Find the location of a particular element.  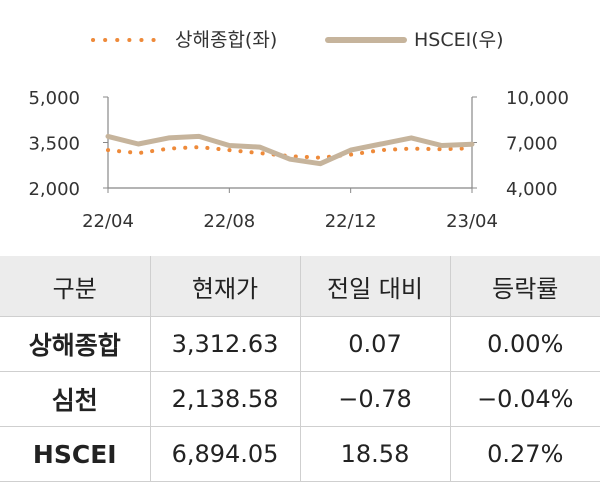

cell-change: 18.58 is located at coordinates (374, 454).